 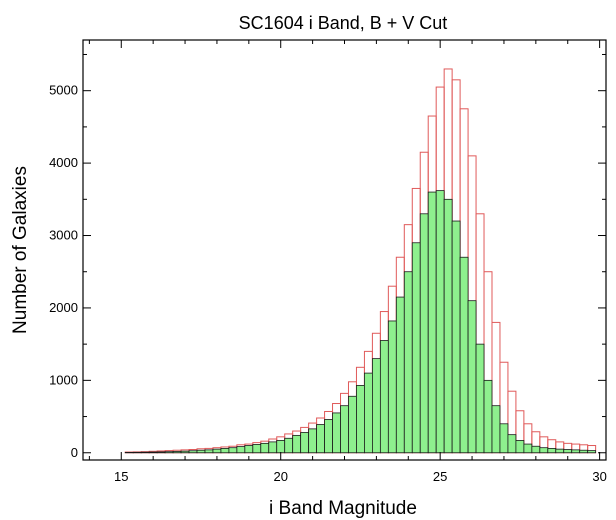 What do you see at coordinates (343, 23) in the screenshot?
I see `chart-title: SC1604 i Band, B + V Cut` at bounding box center [343, 23].